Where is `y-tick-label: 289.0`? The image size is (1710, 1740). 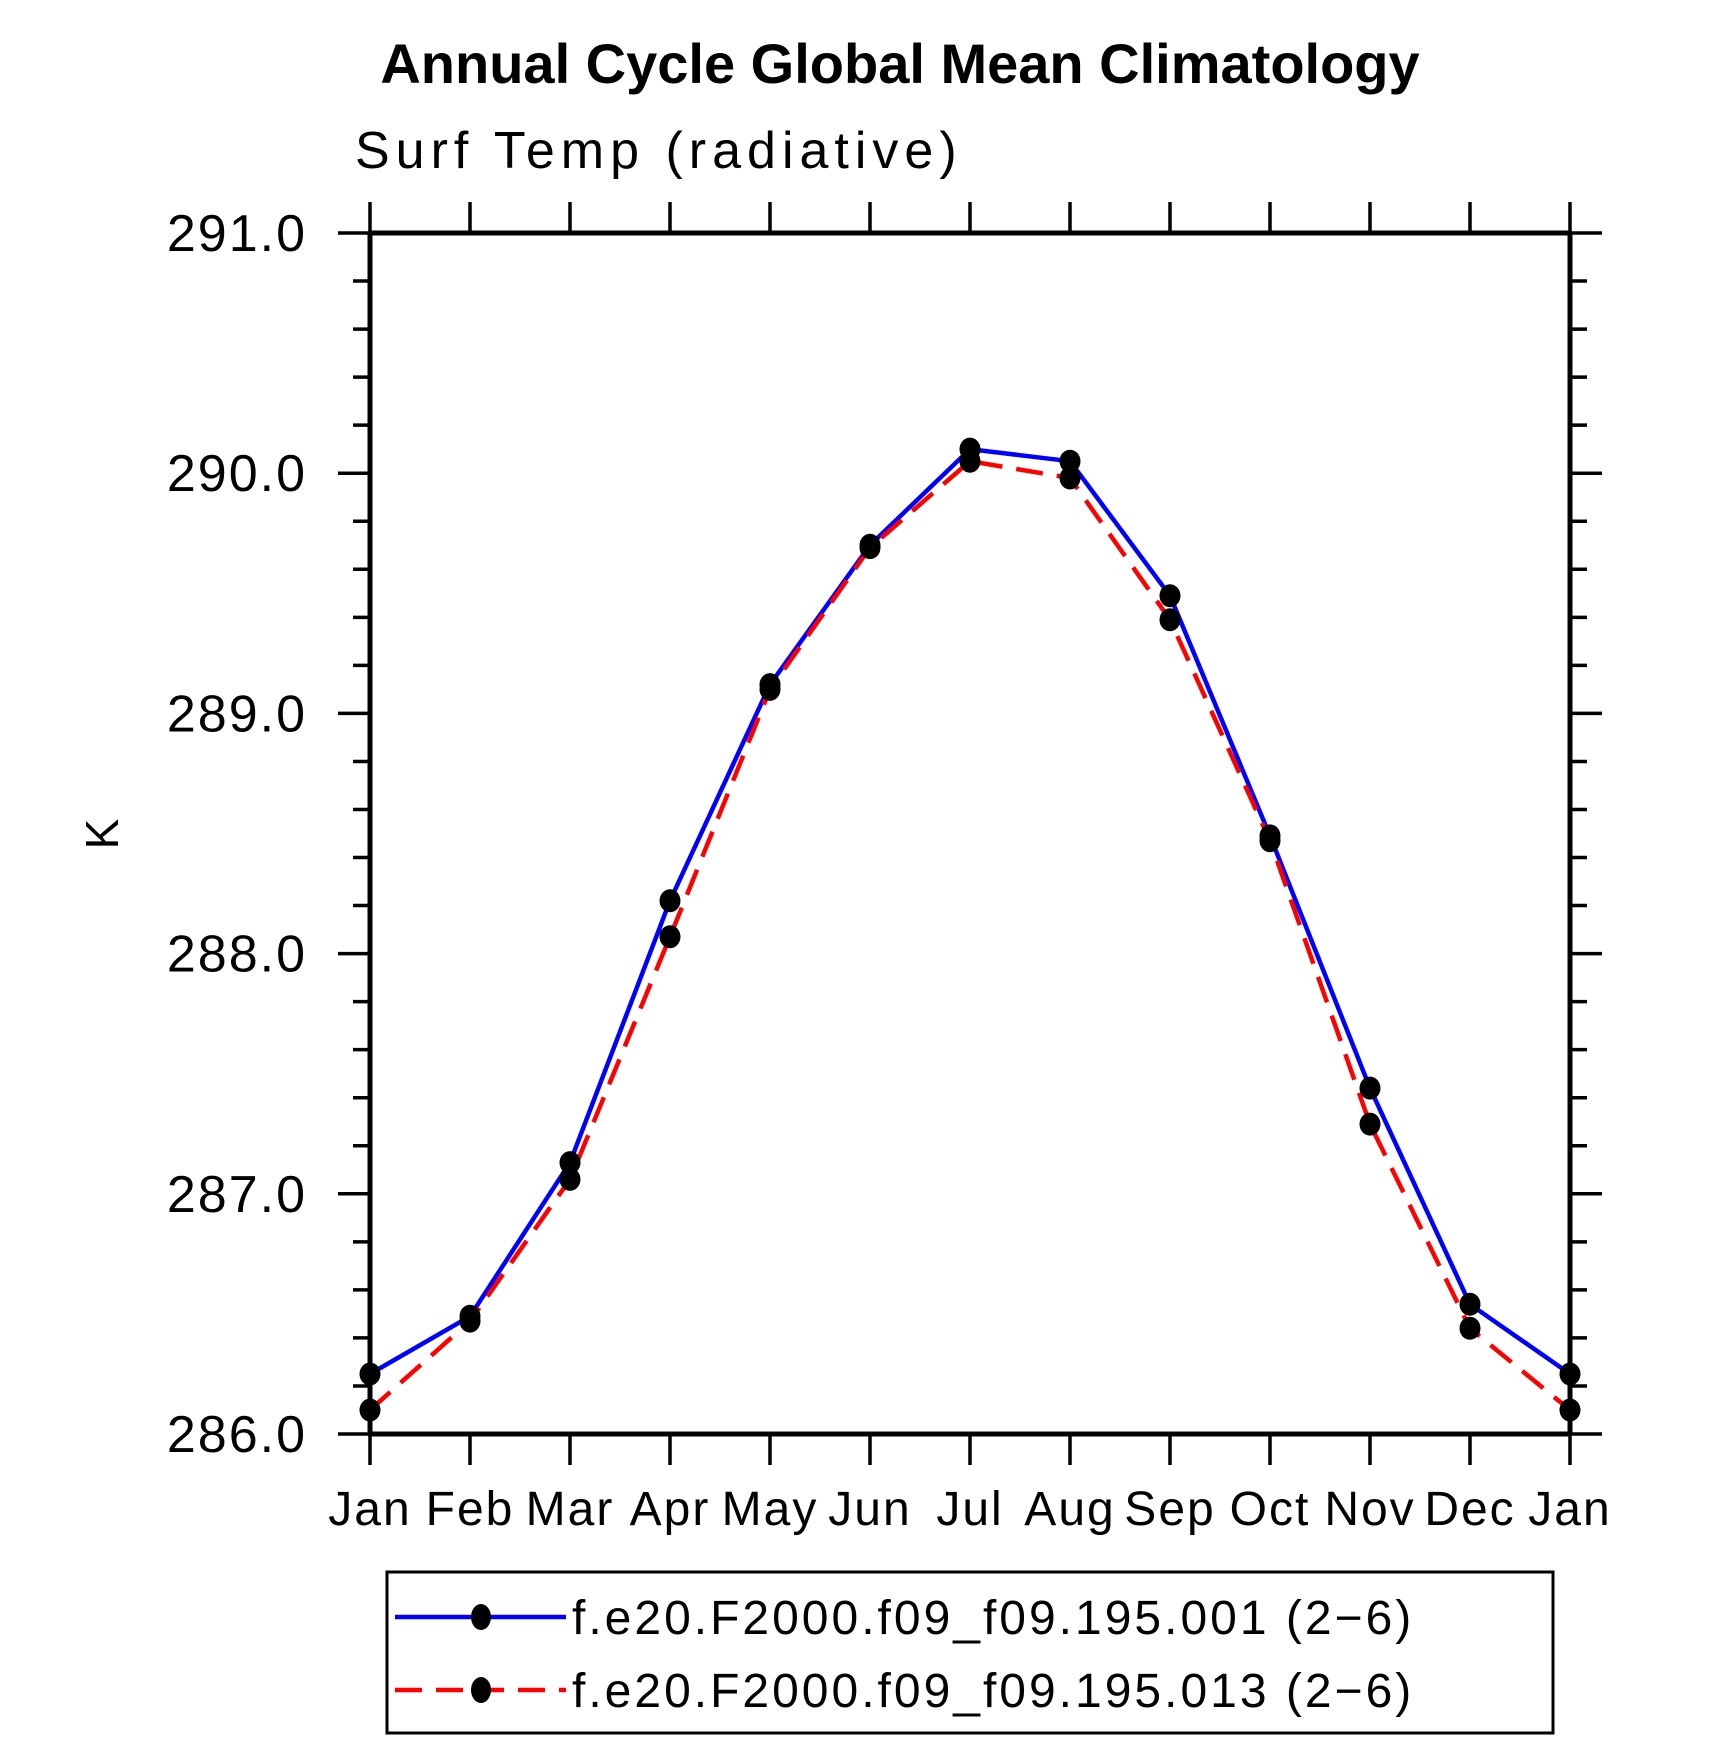
y-tick-label: 289.0 is located at coordinates (237, 714).